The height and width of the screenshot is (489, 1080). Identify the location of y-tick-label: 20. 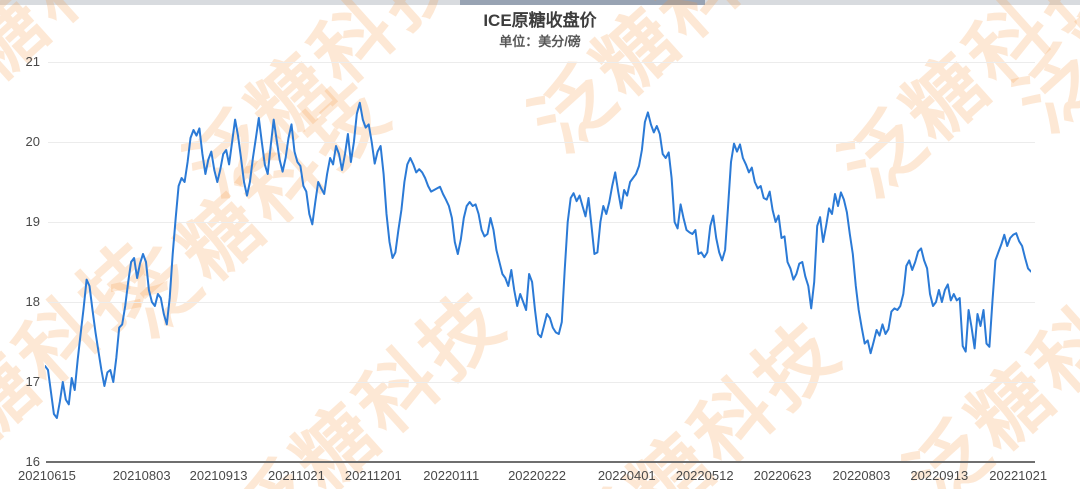
(32, 141).